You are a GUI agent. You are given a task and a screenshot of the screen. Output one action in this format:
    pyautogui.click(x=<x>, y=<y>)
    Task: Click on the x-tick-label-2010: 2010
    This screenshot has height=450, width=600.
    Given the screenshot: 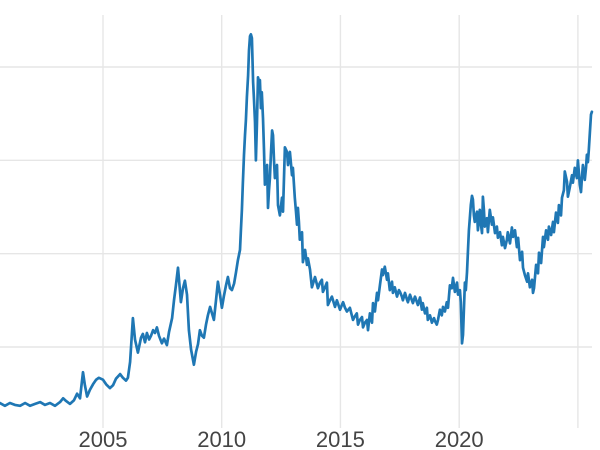 What is the action you would take?
    pyautogui.click(x=222, y=438)
    